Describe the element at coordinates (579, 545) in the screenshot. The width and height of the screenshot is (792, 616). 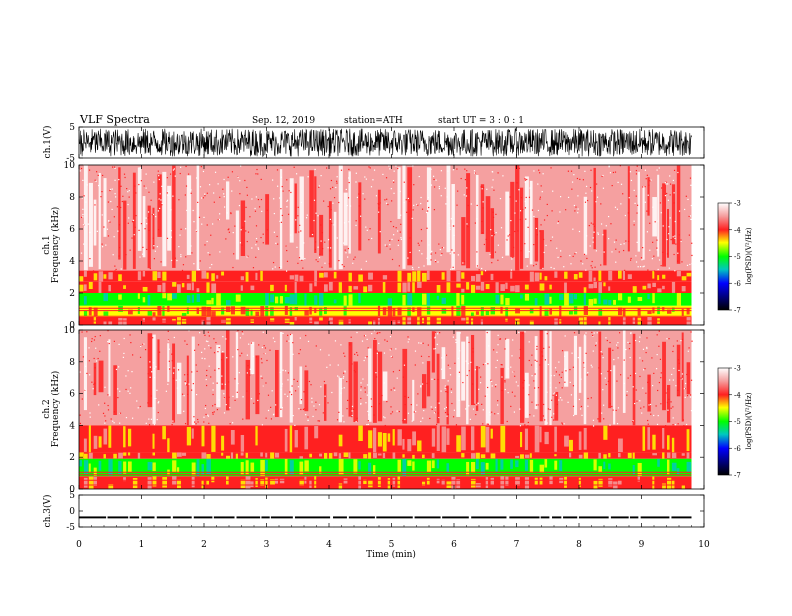
I see `x-tick-label: 8` at that location.